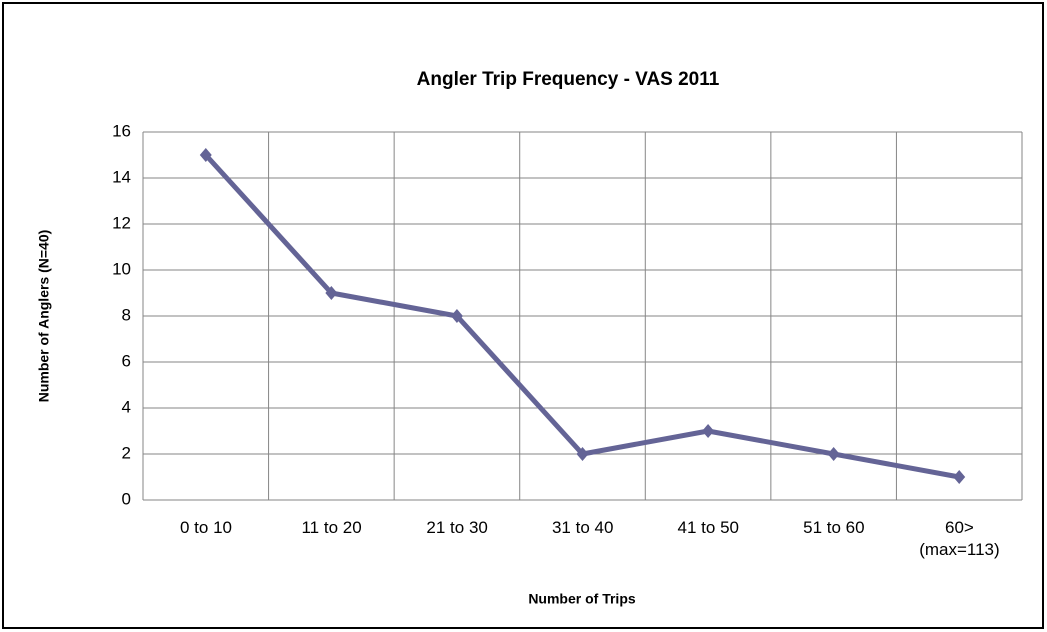 The width and height of the screenshot is (1047, 632). I want to click on y-tick-label: 16, so click(121, 130).